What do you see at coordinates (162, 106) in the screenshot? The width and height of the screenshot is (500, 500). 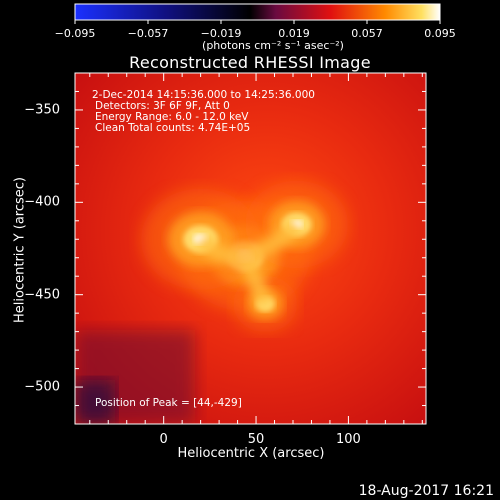 I see `annotation-detectors: Detectors: 3F 6F 9F, Att 0` at bounding box center [162, 106].